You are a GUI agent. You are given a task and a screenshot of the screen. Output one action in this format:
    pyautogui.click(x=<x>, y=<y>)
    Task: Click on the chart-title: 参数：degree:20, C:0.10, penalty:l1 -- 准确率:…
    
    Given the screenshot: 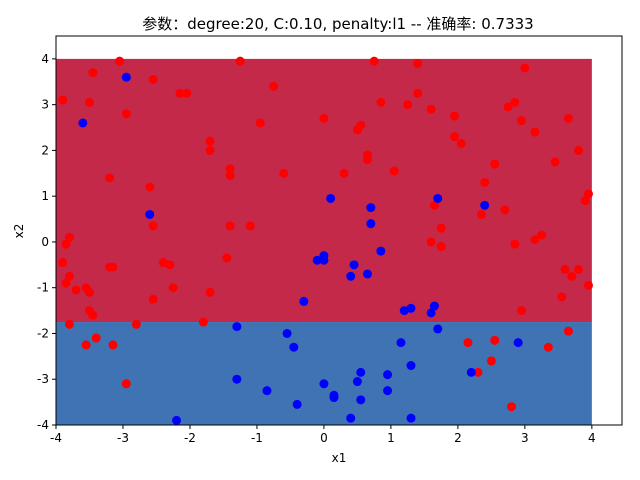 What is the action you would take?
    pyautogui.click(x=337, y=24)
    